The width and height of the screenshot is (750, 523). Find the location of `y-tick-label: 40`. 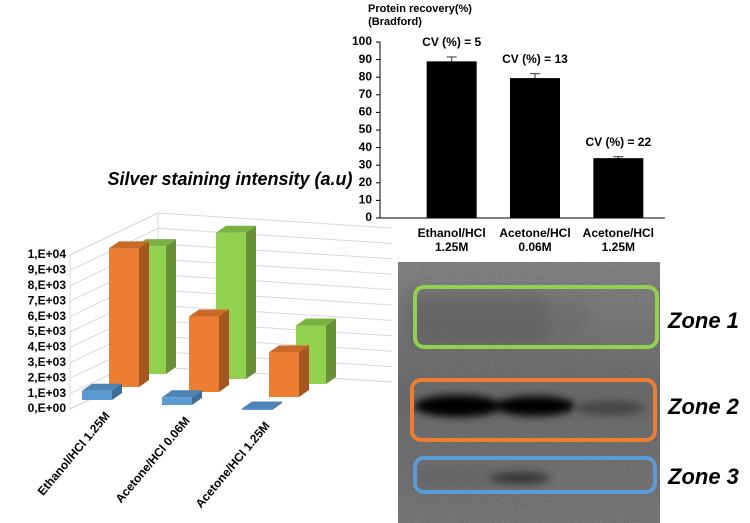

y-tick-label: 40 is located at coordinates (366, 147).